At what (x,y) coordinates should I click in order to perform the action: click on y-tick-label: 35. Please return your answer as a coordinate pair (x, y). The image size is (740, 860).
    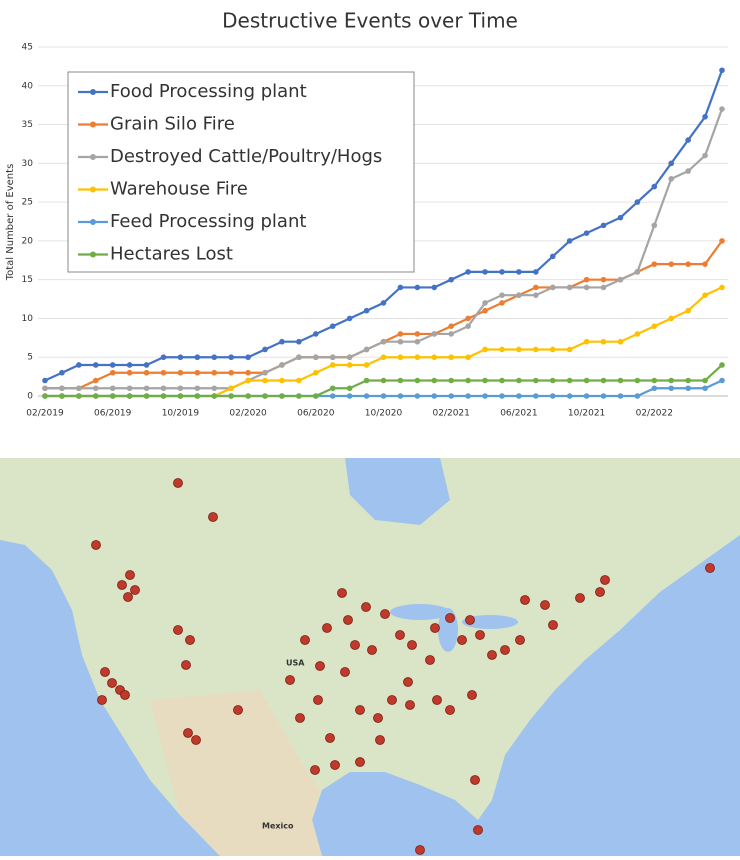
    Looking at the image, I should click on (27, 125).